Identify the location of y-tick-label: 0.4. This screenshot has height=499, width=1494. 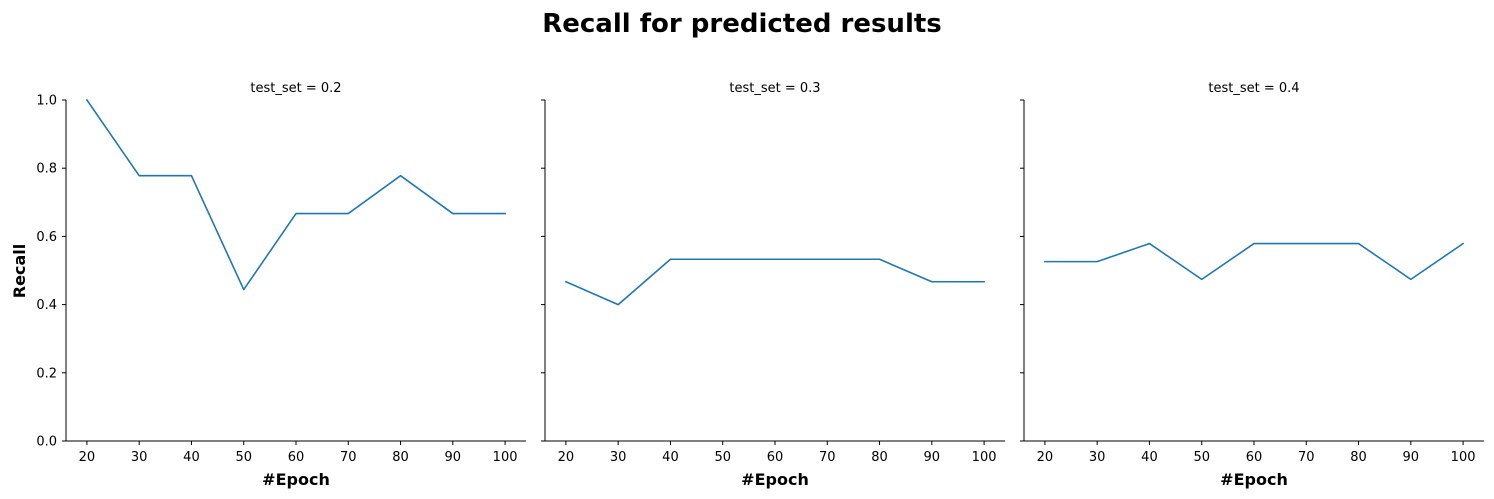
(46, 305).